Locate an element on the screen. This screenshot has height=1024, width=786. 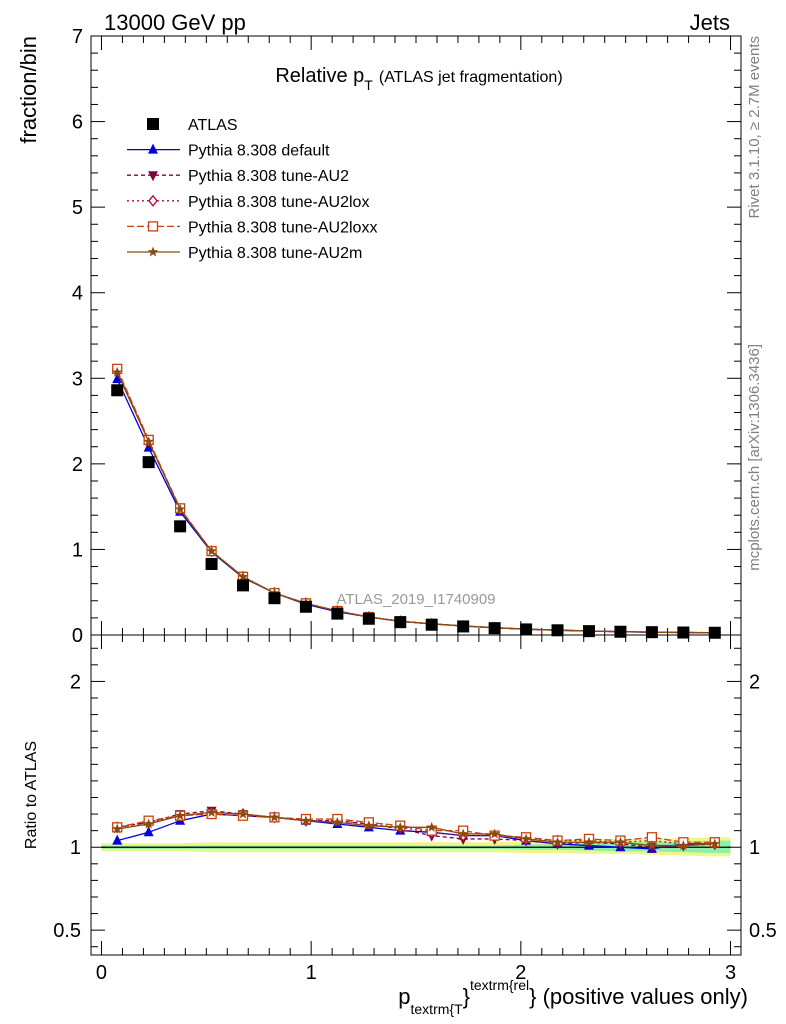
main-title: Relative pT (ATLAS jet fragmentation) is located at coordinates (418, 79).